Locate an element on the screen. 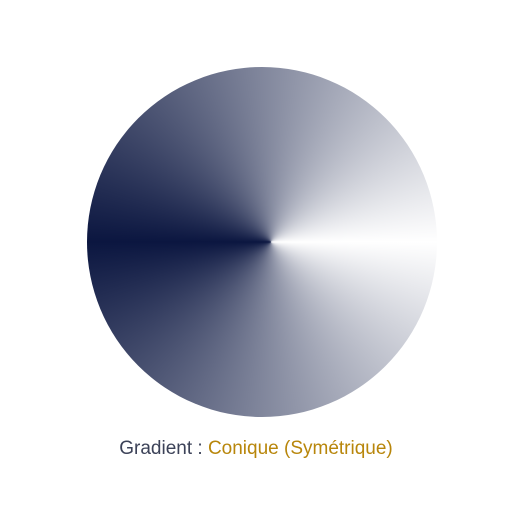  gradient-type-value: Conique (Symétrique) is located at coordinates (300, 448).